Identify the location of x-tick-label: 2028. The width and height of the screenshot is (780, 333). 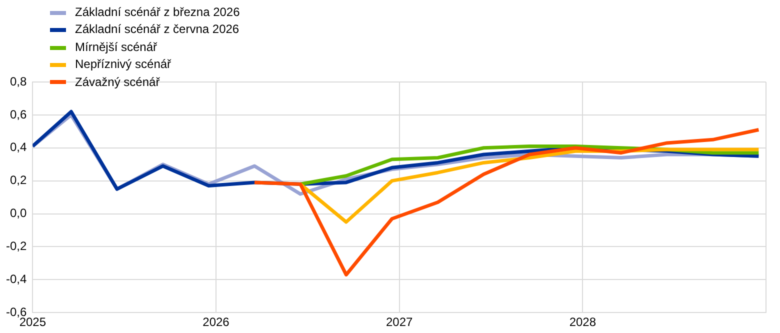
(582, 322).